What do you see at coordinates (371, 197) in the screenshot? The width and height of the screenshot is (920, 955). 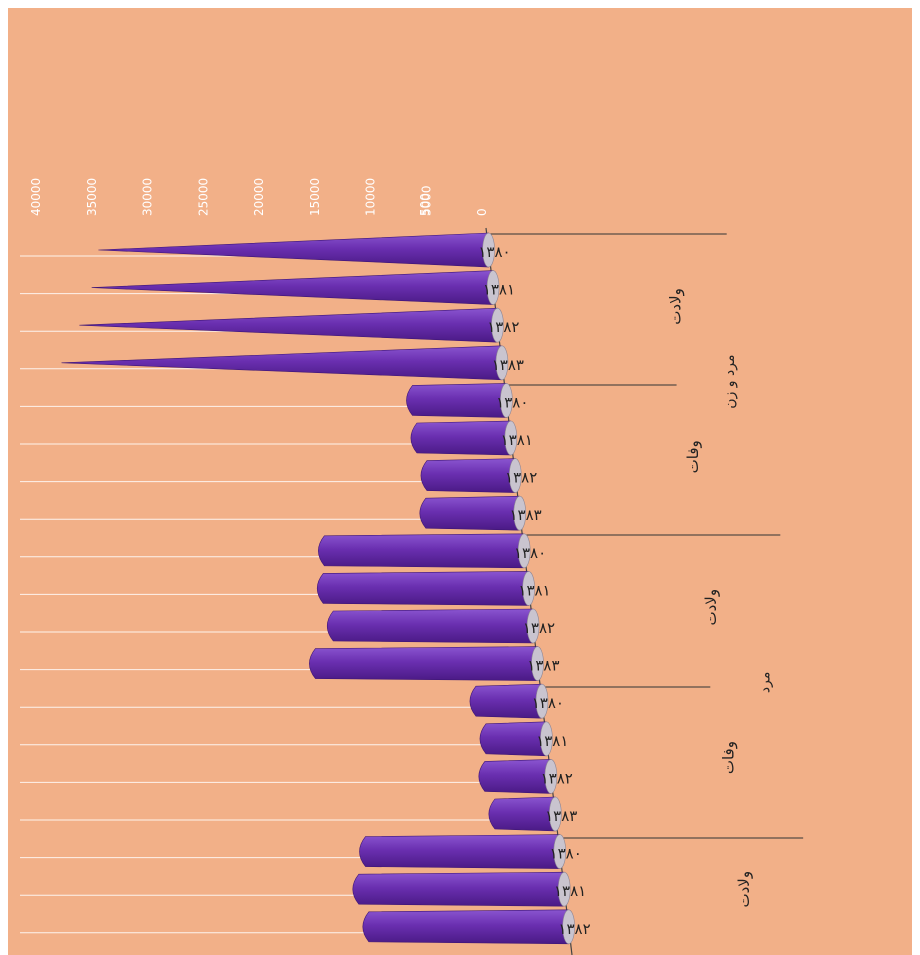 I see `value-tick-label: 10000` at bounding box center [371, 197].